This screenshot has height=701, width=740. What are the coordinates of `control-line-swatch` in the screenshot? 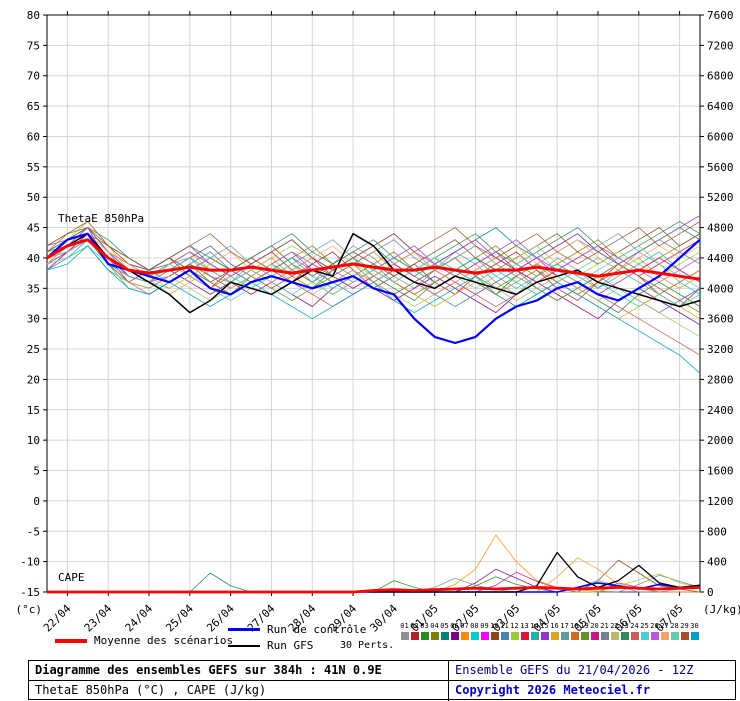 It's located at (244, 629).